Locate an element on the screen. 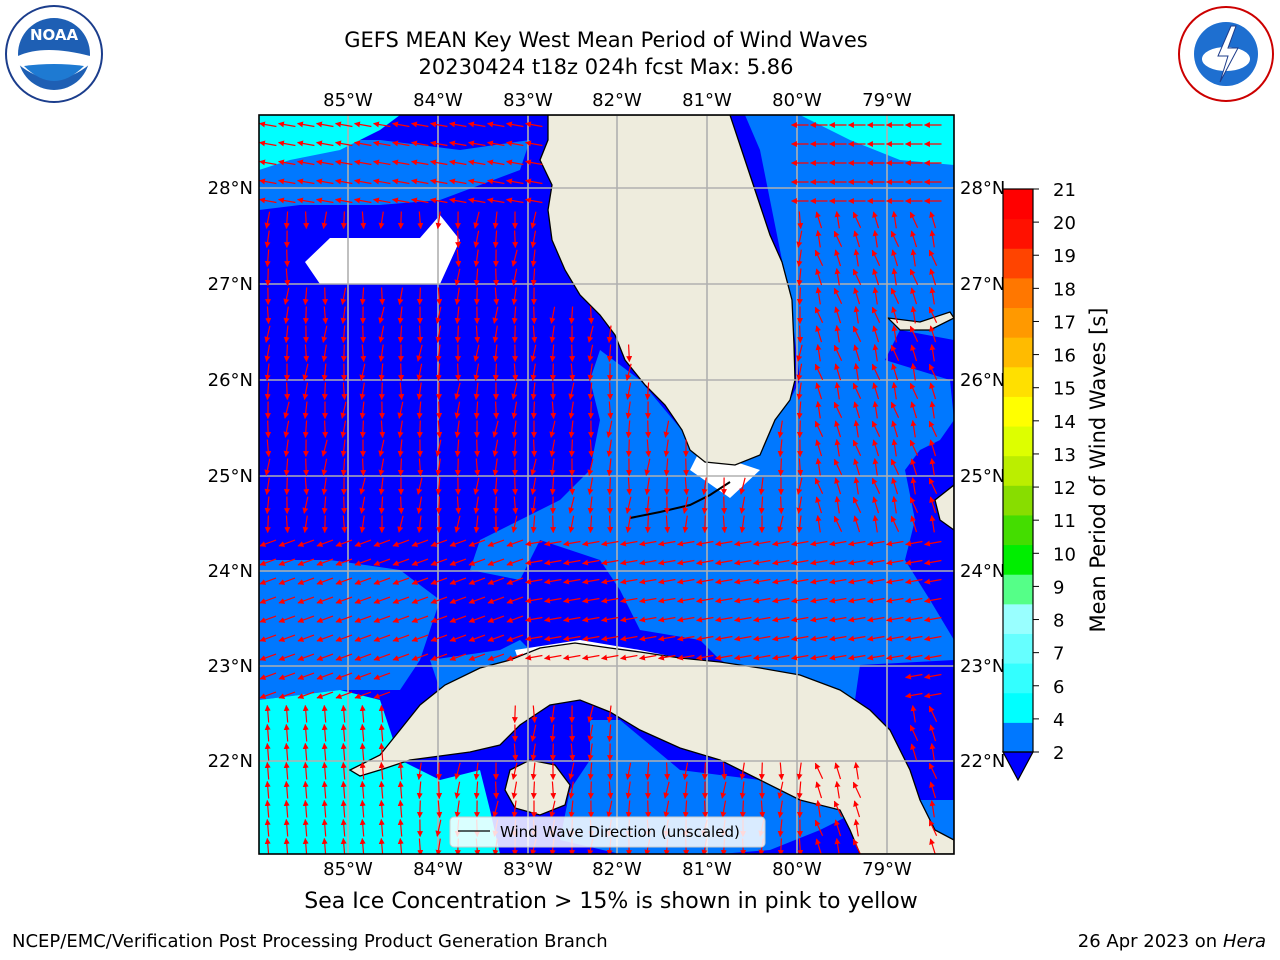 The width and height of the screenshot is (1280, 960). lat-label-left: 22°N is located at coordinates (230, 761).